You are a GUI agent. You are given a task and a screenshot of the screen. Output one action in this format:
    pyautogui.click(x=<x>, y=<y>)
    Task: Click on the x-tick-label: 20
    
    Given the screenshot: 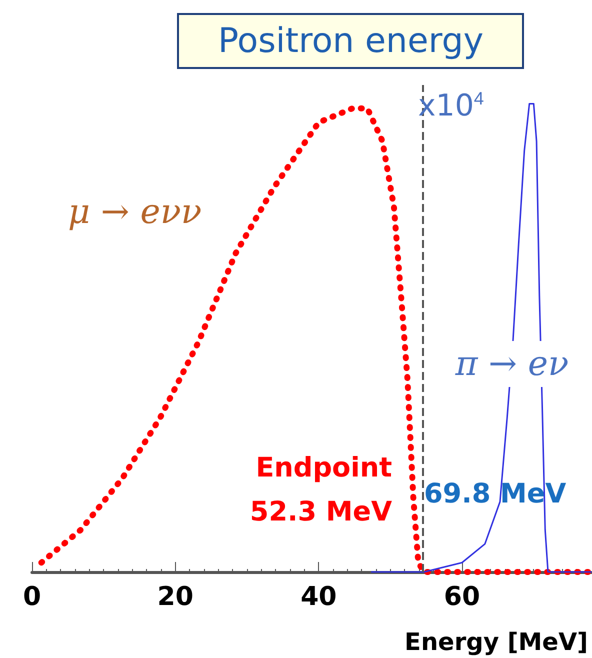 What is the action you would take?
    pyautogui.click(x=175, y=597)
    